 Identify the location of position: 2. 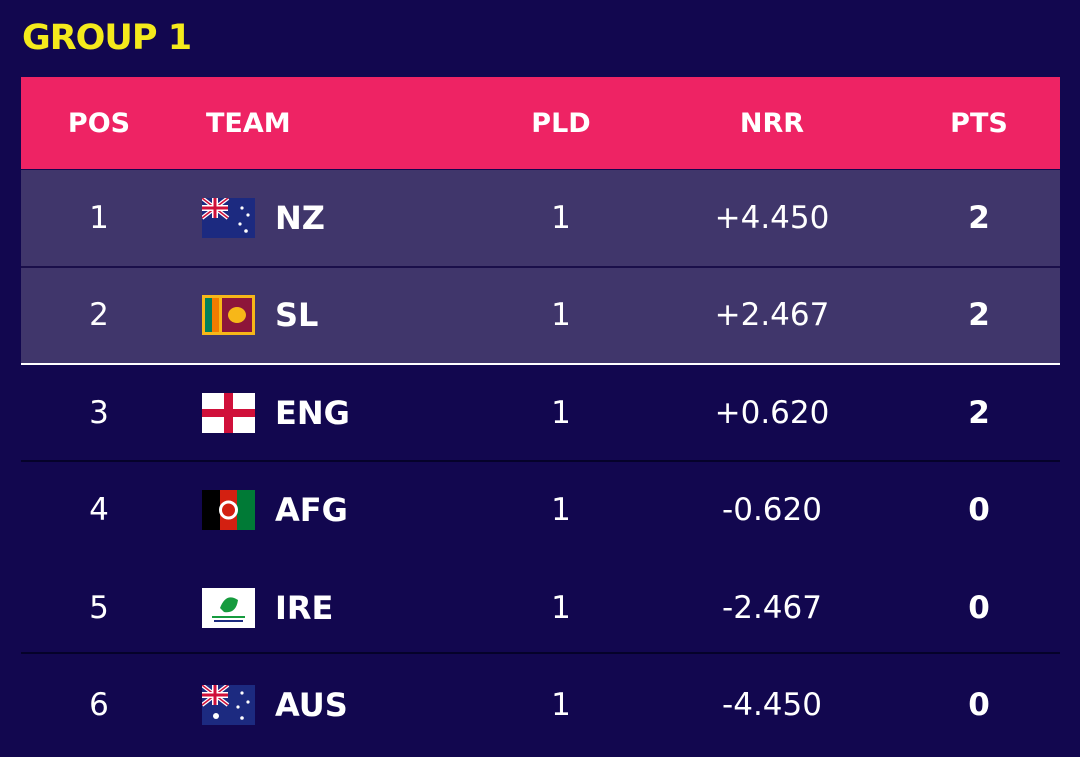
(99, 315).